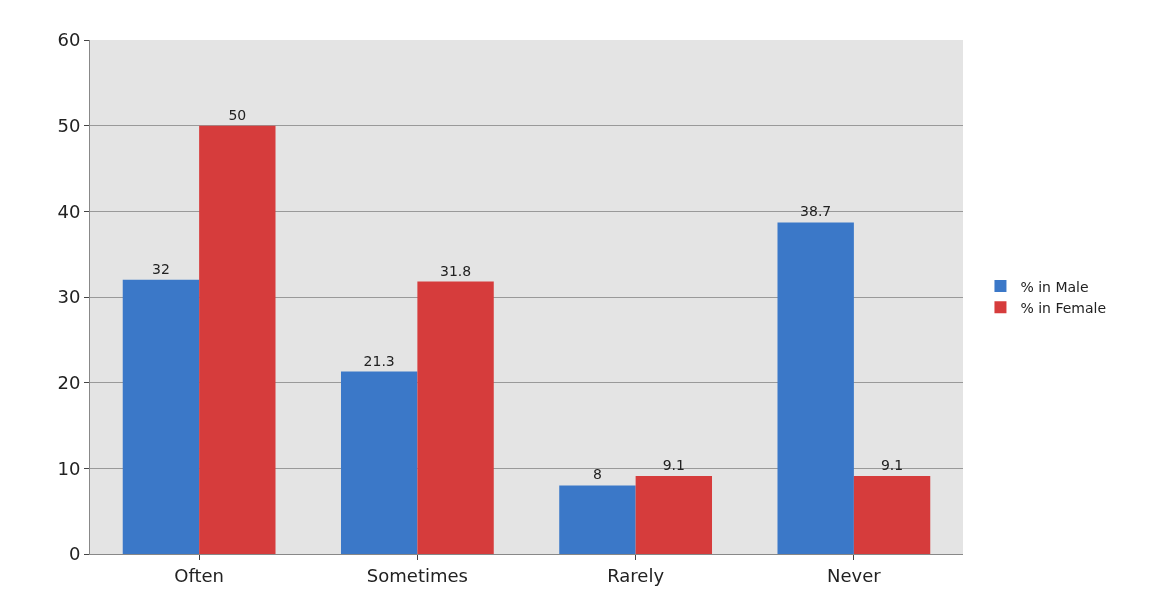 The width and height of the screenshot is (1163, 614). What do you see at coordinates (74, 554) in the screenshot?
I see `y-tick-label: 0` at bounding box center [74, 554].